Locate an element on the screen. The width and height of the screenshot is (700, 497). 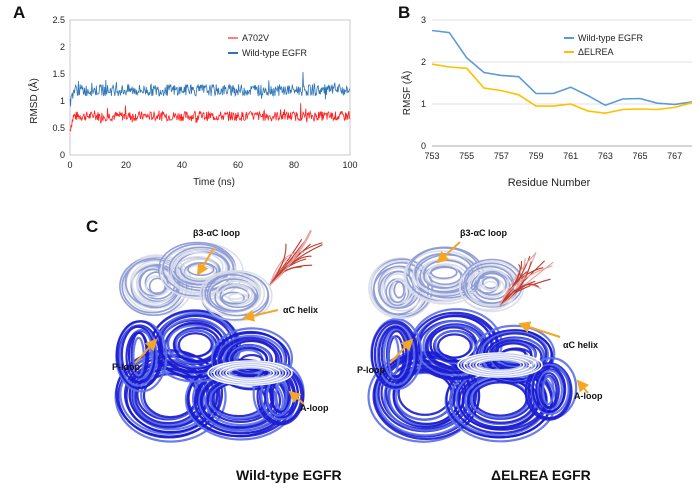
left-ploop-label: P-loop is located at coordinates (126, 367).